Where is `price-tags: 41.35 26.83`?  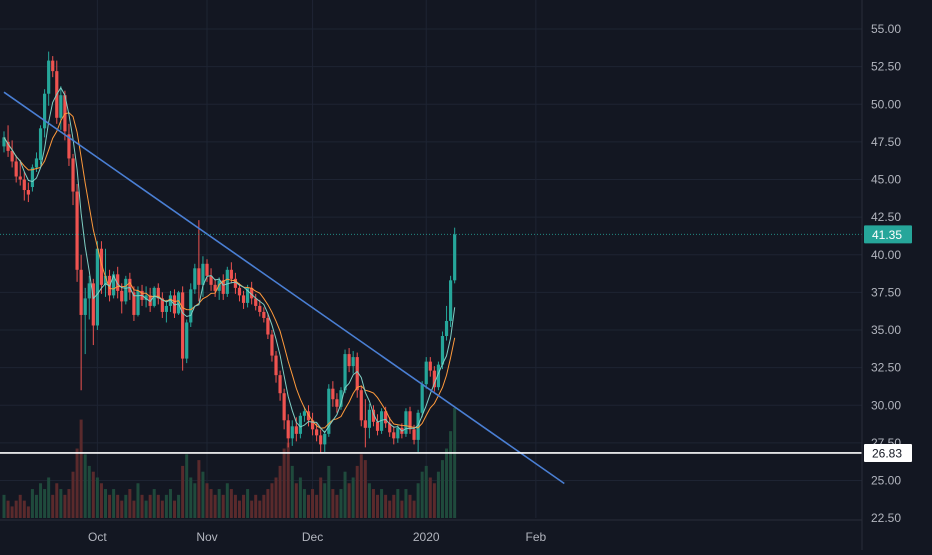 price-tags: 41.35 26.83 is located at coordinates (888, 343).